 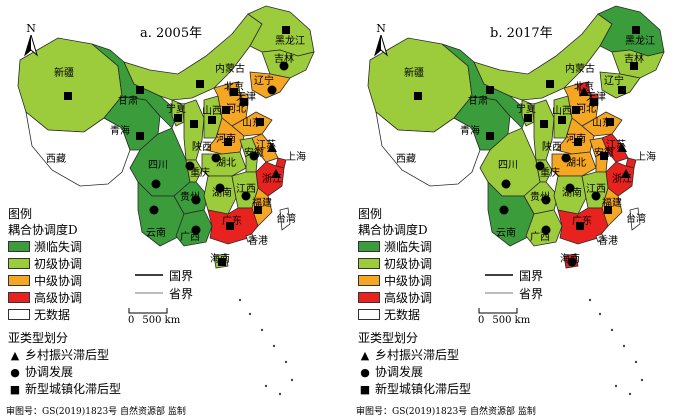 What do you see at coordinates (64, 372) in the screenshot?
I see `subtype-circle: ● 协调发展` at bounding box center [64, 372].